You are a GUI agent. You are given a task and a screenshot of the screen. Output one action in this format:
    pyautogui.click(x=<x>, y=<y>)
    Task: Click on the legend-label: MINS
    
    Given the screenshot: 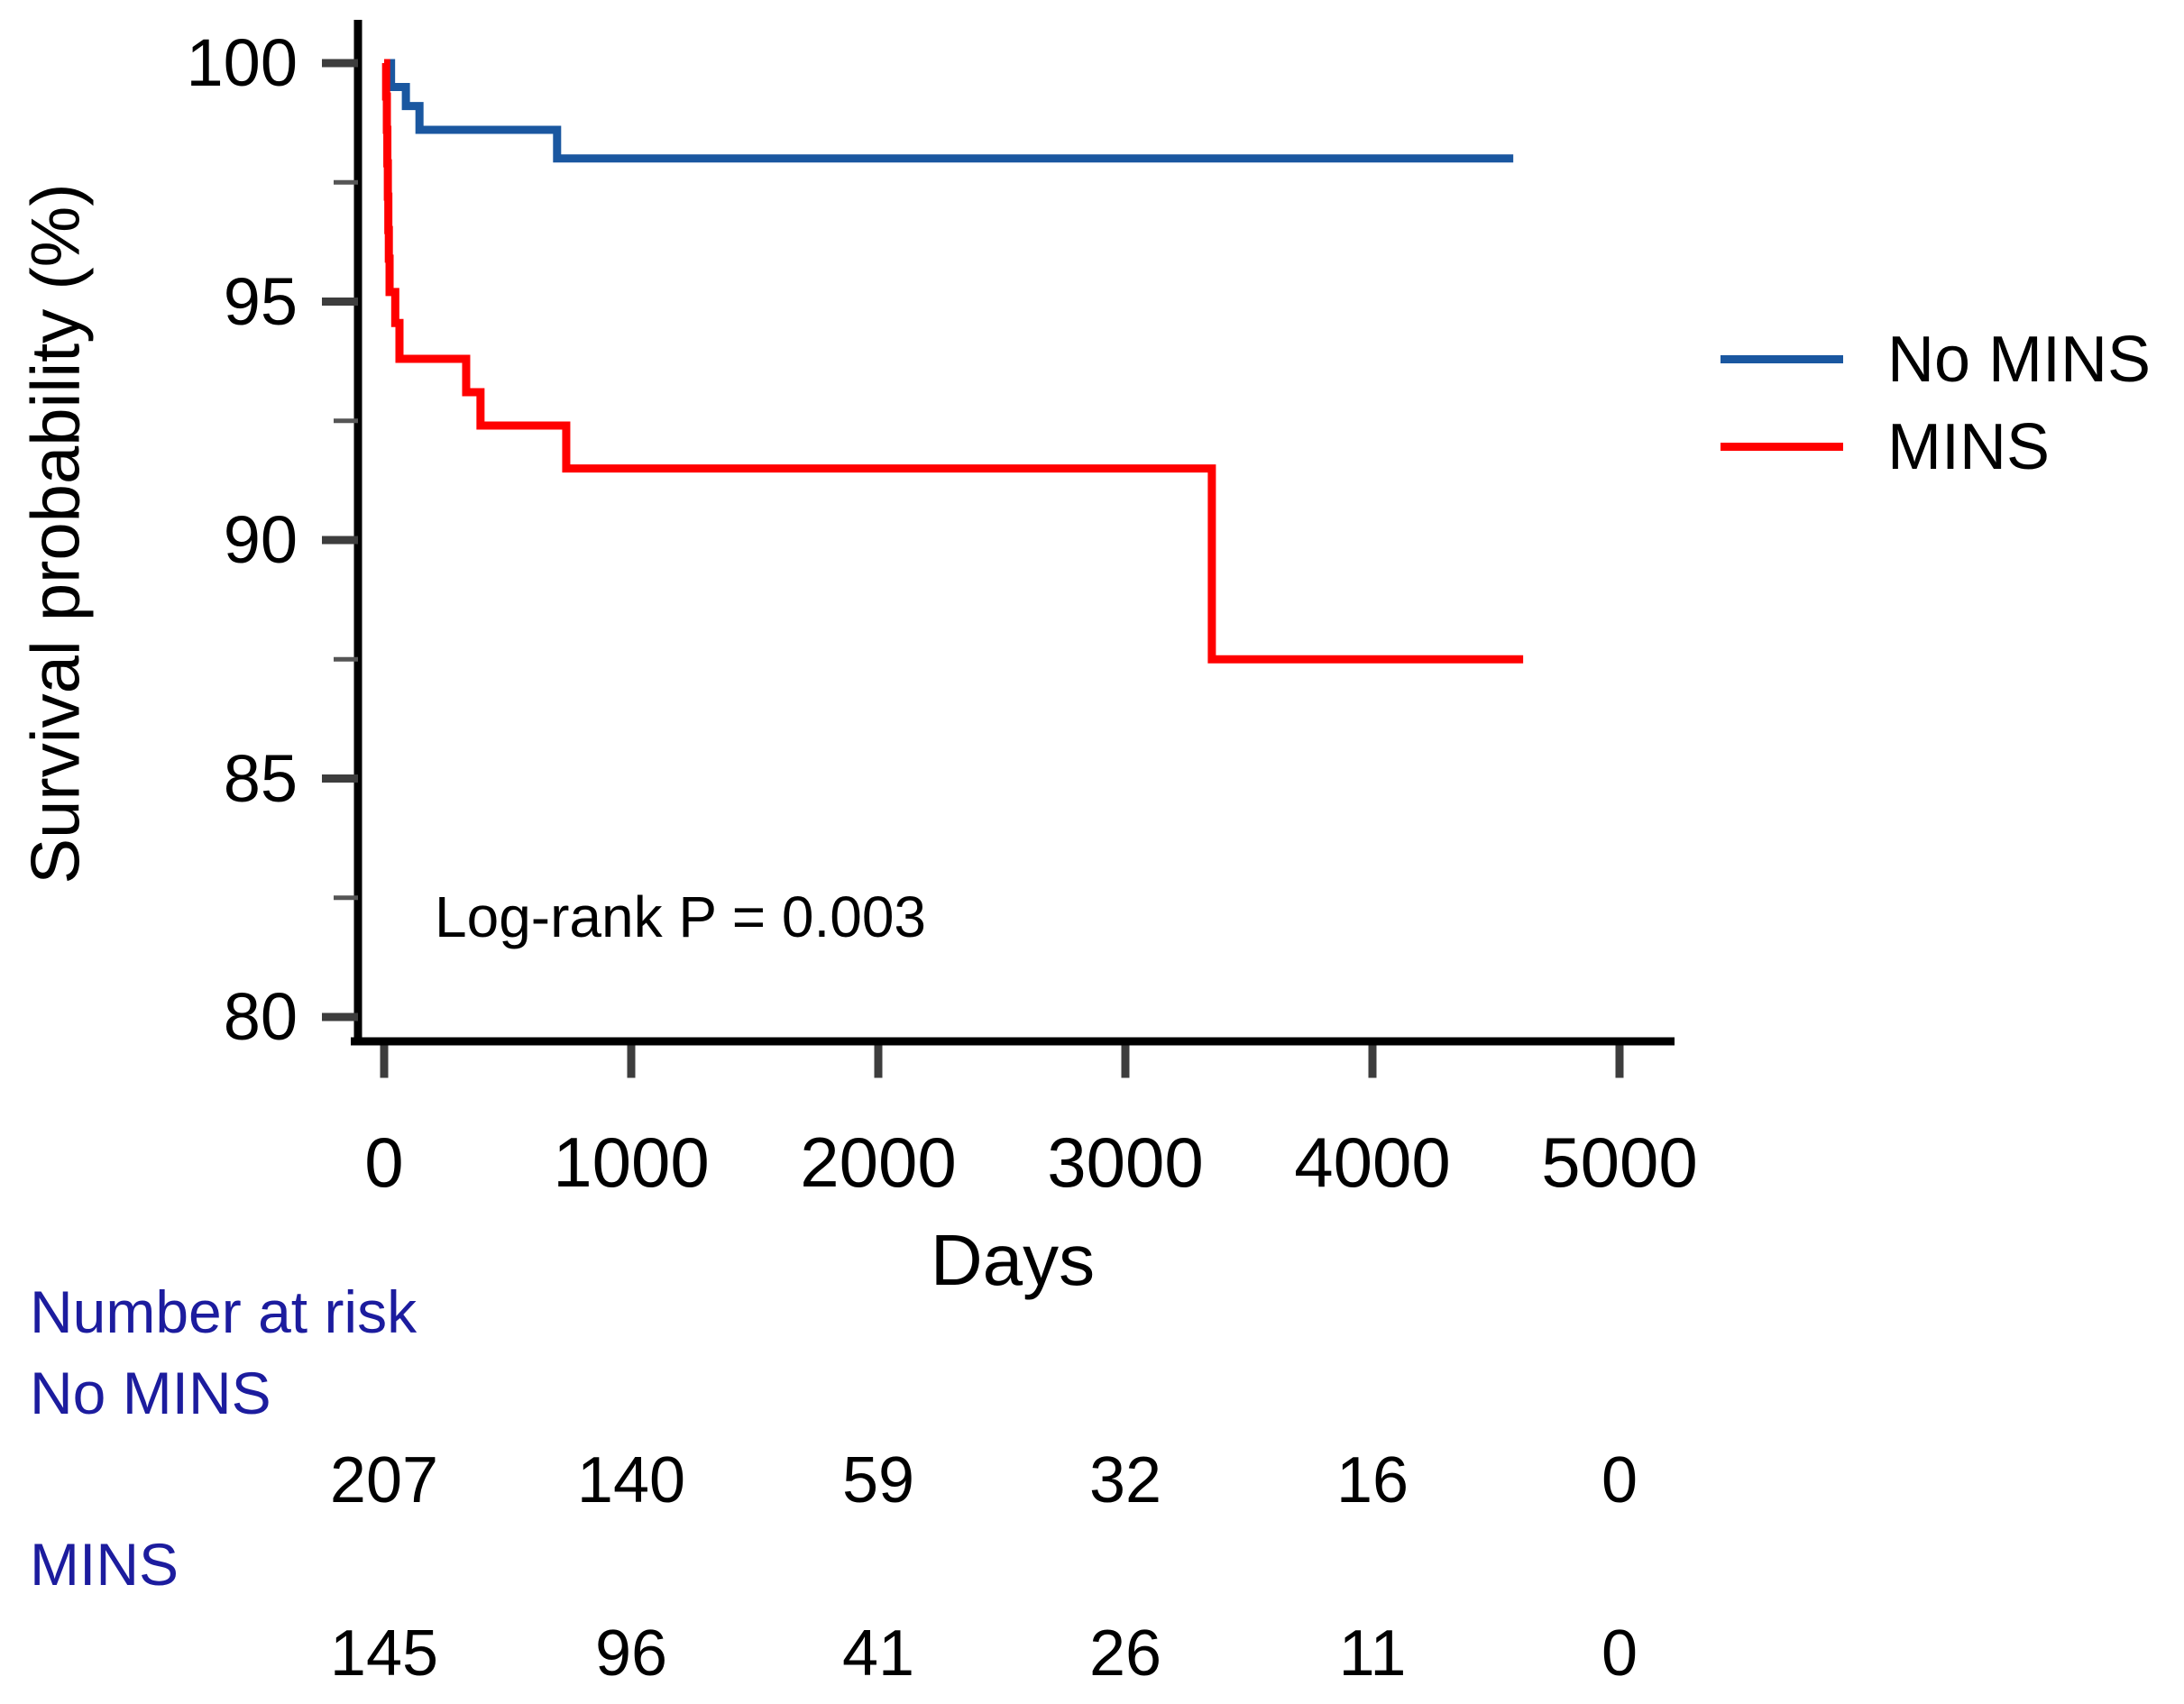 What is the action you would take?
    pyautogui.click(x=1969, y=446)
    